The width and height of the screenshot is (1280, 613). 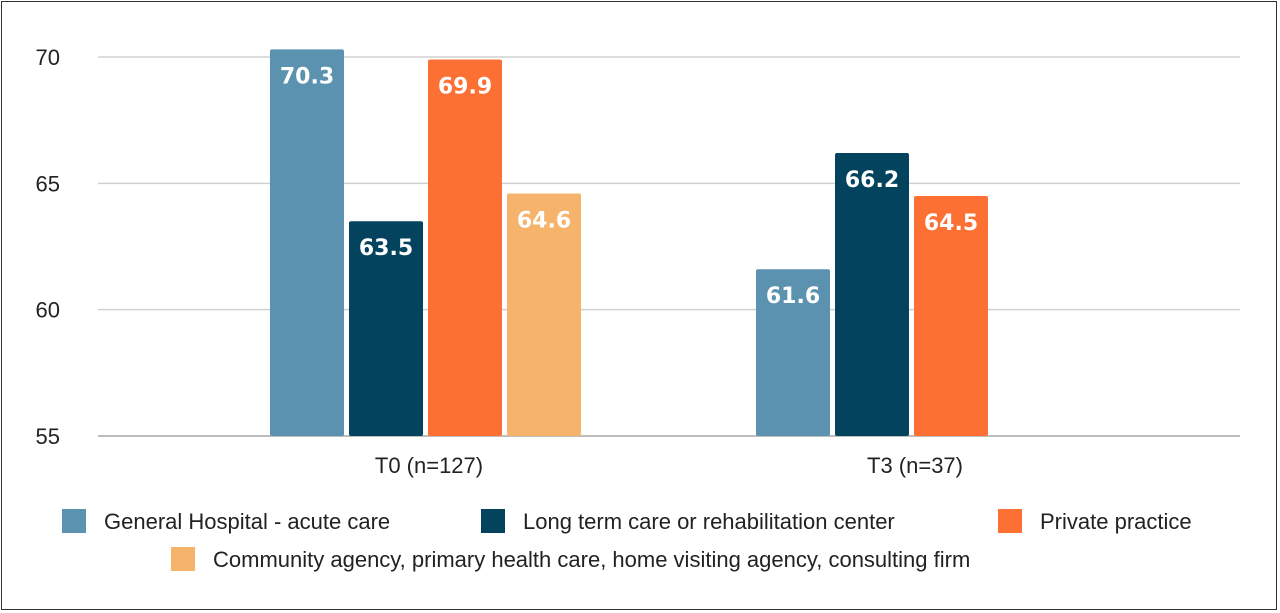 I want to click on data-label: 70.3, so click(x=307, y=76).